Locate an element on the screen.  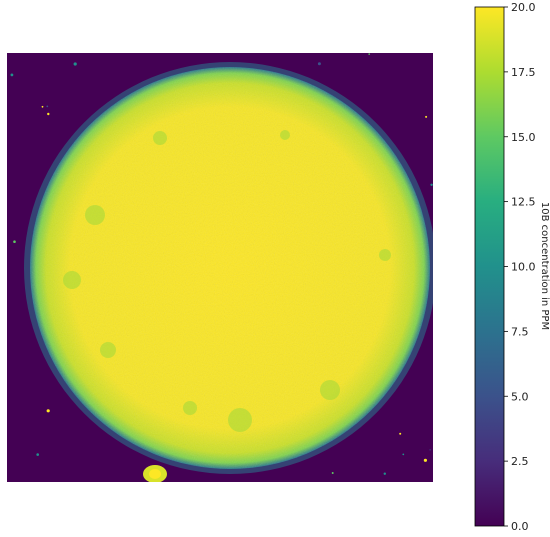
colorbar-label: 10B concentration in PPM is located at coordinates (544, 266).